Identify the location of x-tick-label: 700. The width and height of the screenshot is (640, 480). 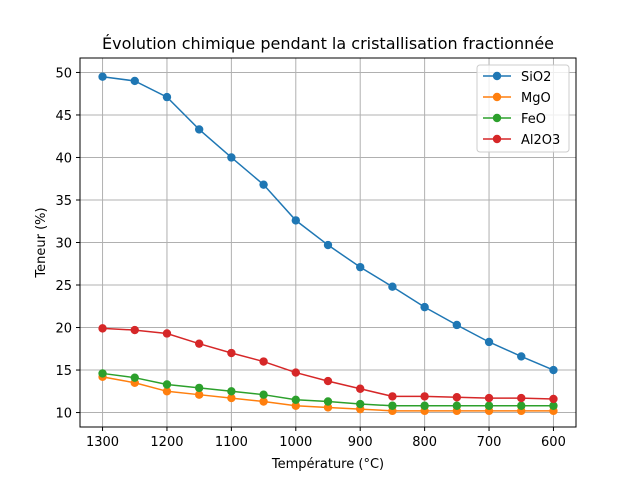
(489, 442).